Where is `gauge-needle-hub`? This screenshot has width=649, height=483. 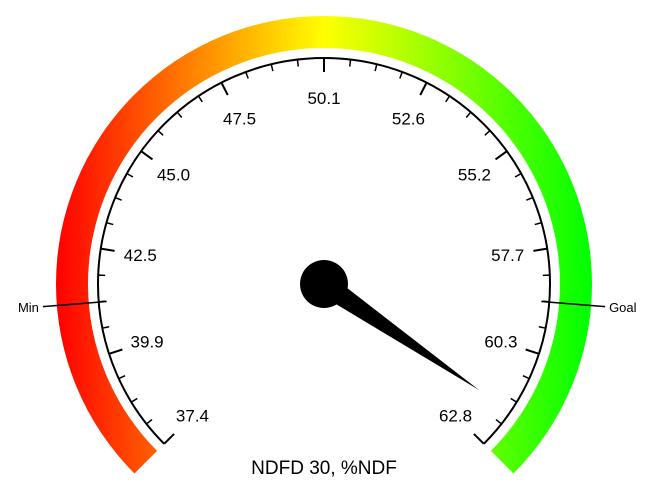
gauge-needle-hub is located at coordinates (324, 284).